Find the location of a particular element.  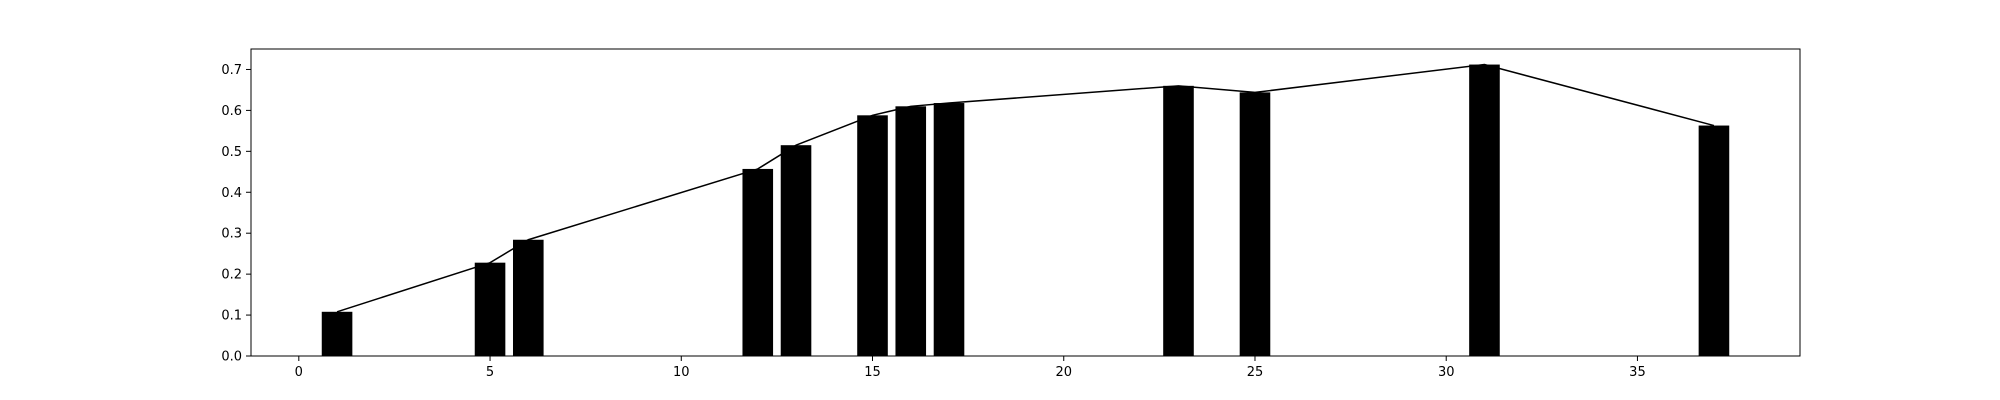

y-tick-label-4: 0.4 is located at coordinates (231, 193).